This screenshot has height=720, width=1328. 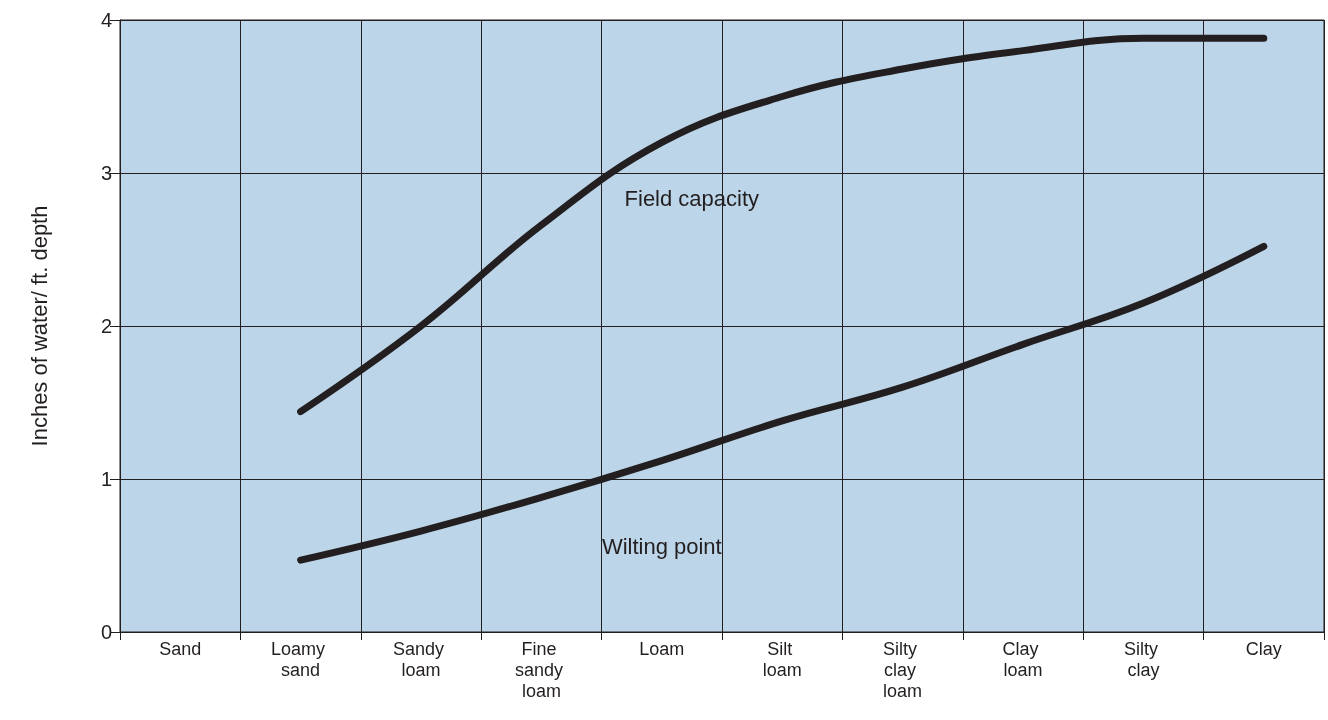 What do you see at coordinates (301, 659) in the screenshot?
I see `x-tick-label: Loamy sand` at bounding box center [301, 659].